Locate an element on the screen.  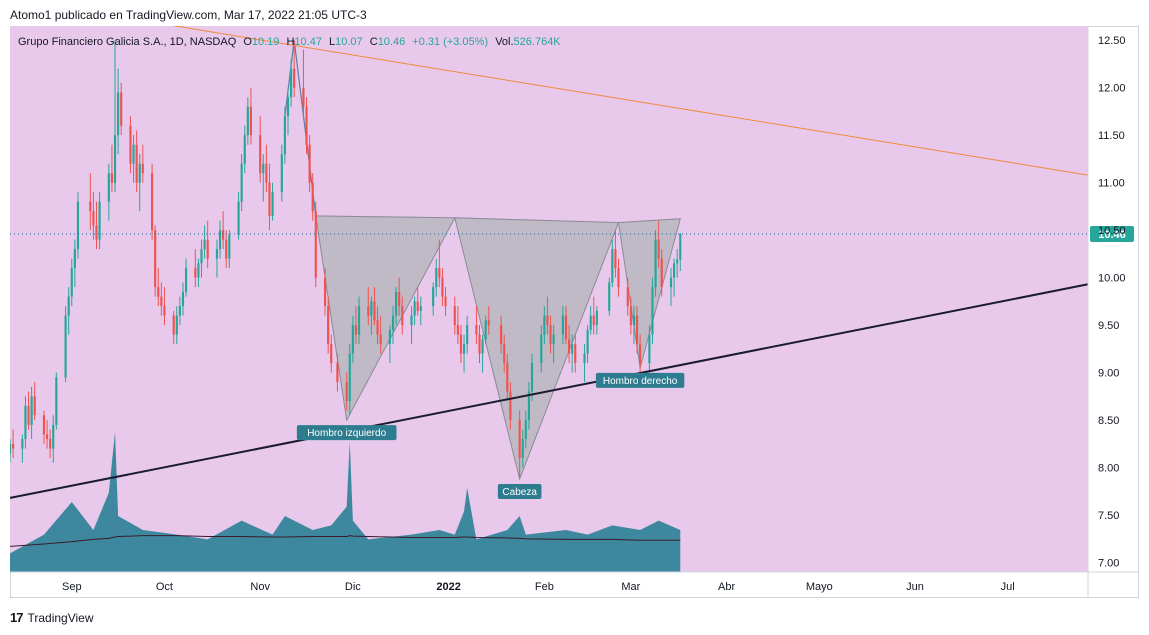
hombro-derecho-label-box is located at coordinates (640, 380).